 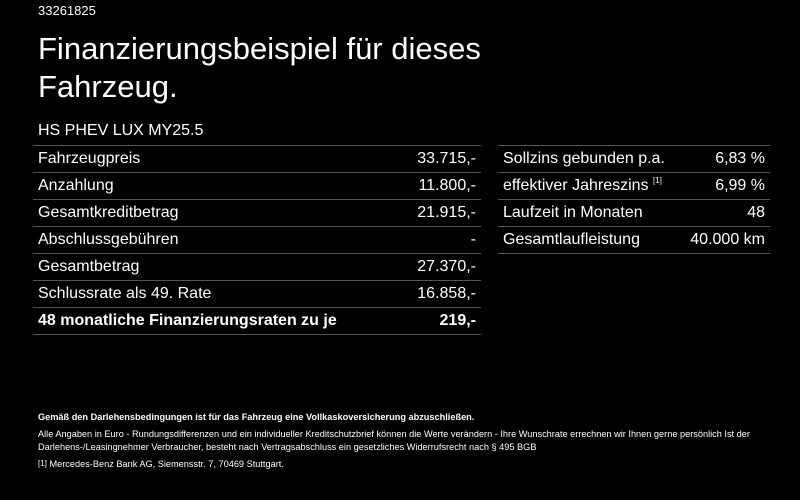 What do you see at coordinates (440, 213) in the screenshot?
I see `row-value: 21.915,-` at bounding box center [440, 213].